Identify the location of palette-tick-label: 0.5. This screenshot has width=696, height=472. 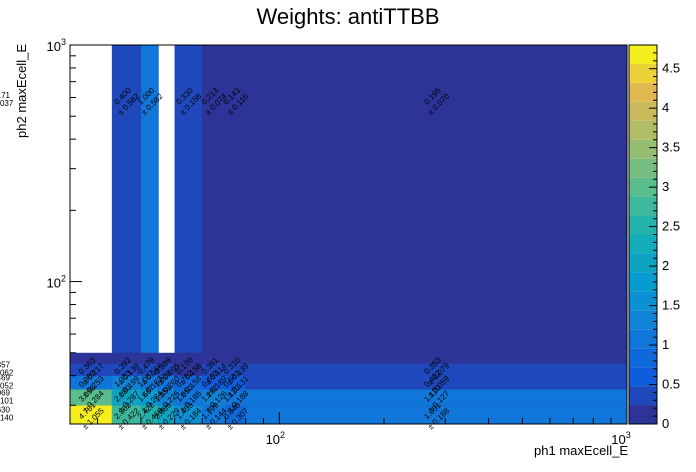
(671, 384).